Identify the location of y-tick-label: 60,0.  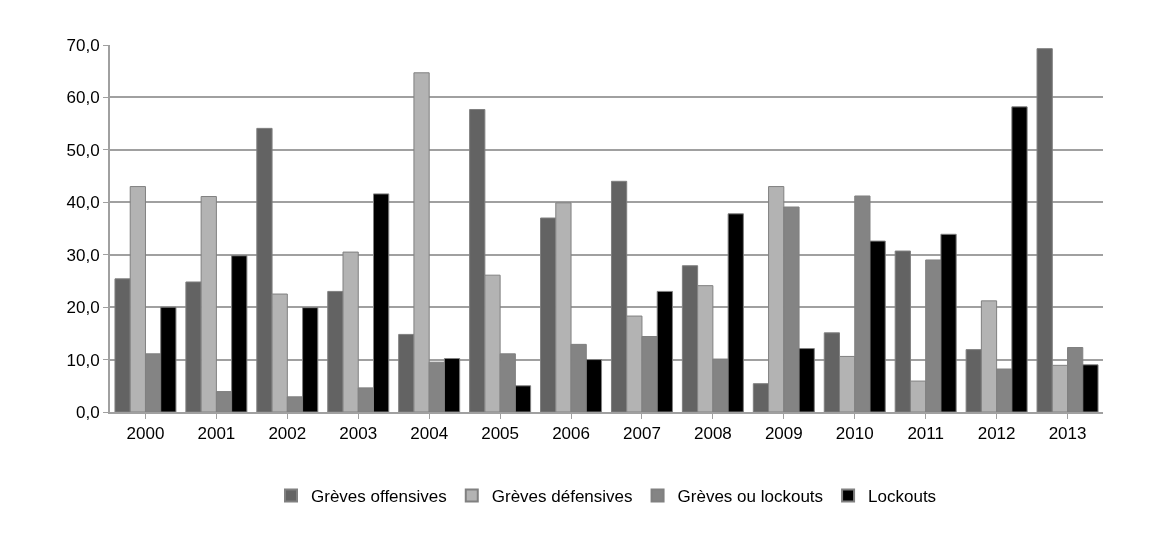
(83, 98).